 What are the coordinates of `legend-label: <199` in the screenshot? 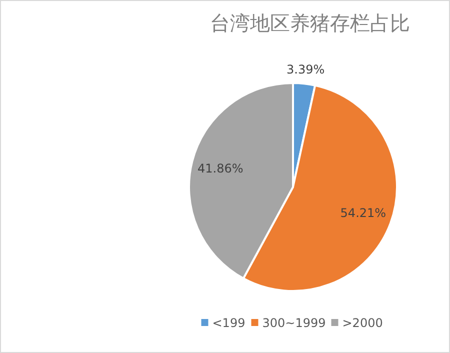 It's located at (229, 323).